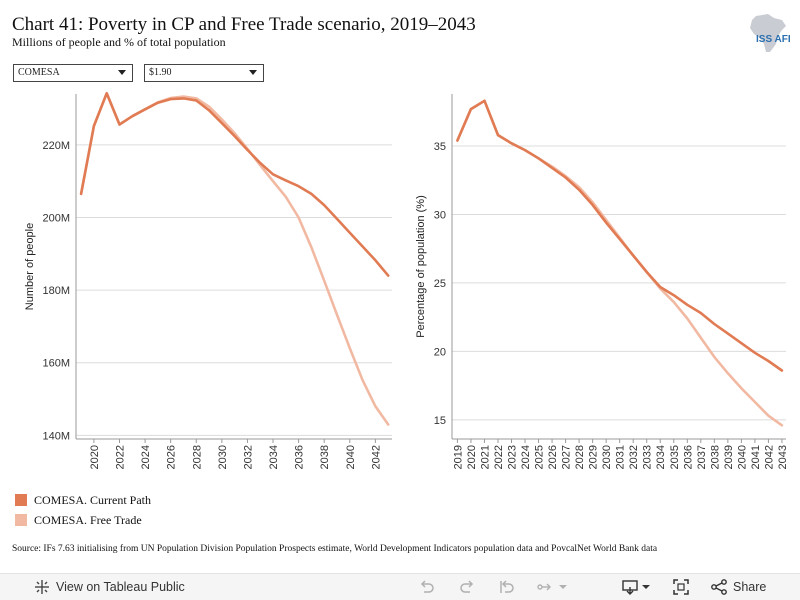 The width and height of the screenshot is (800, 600). I want to click on y-tick-label: 35, so click(440, 147).